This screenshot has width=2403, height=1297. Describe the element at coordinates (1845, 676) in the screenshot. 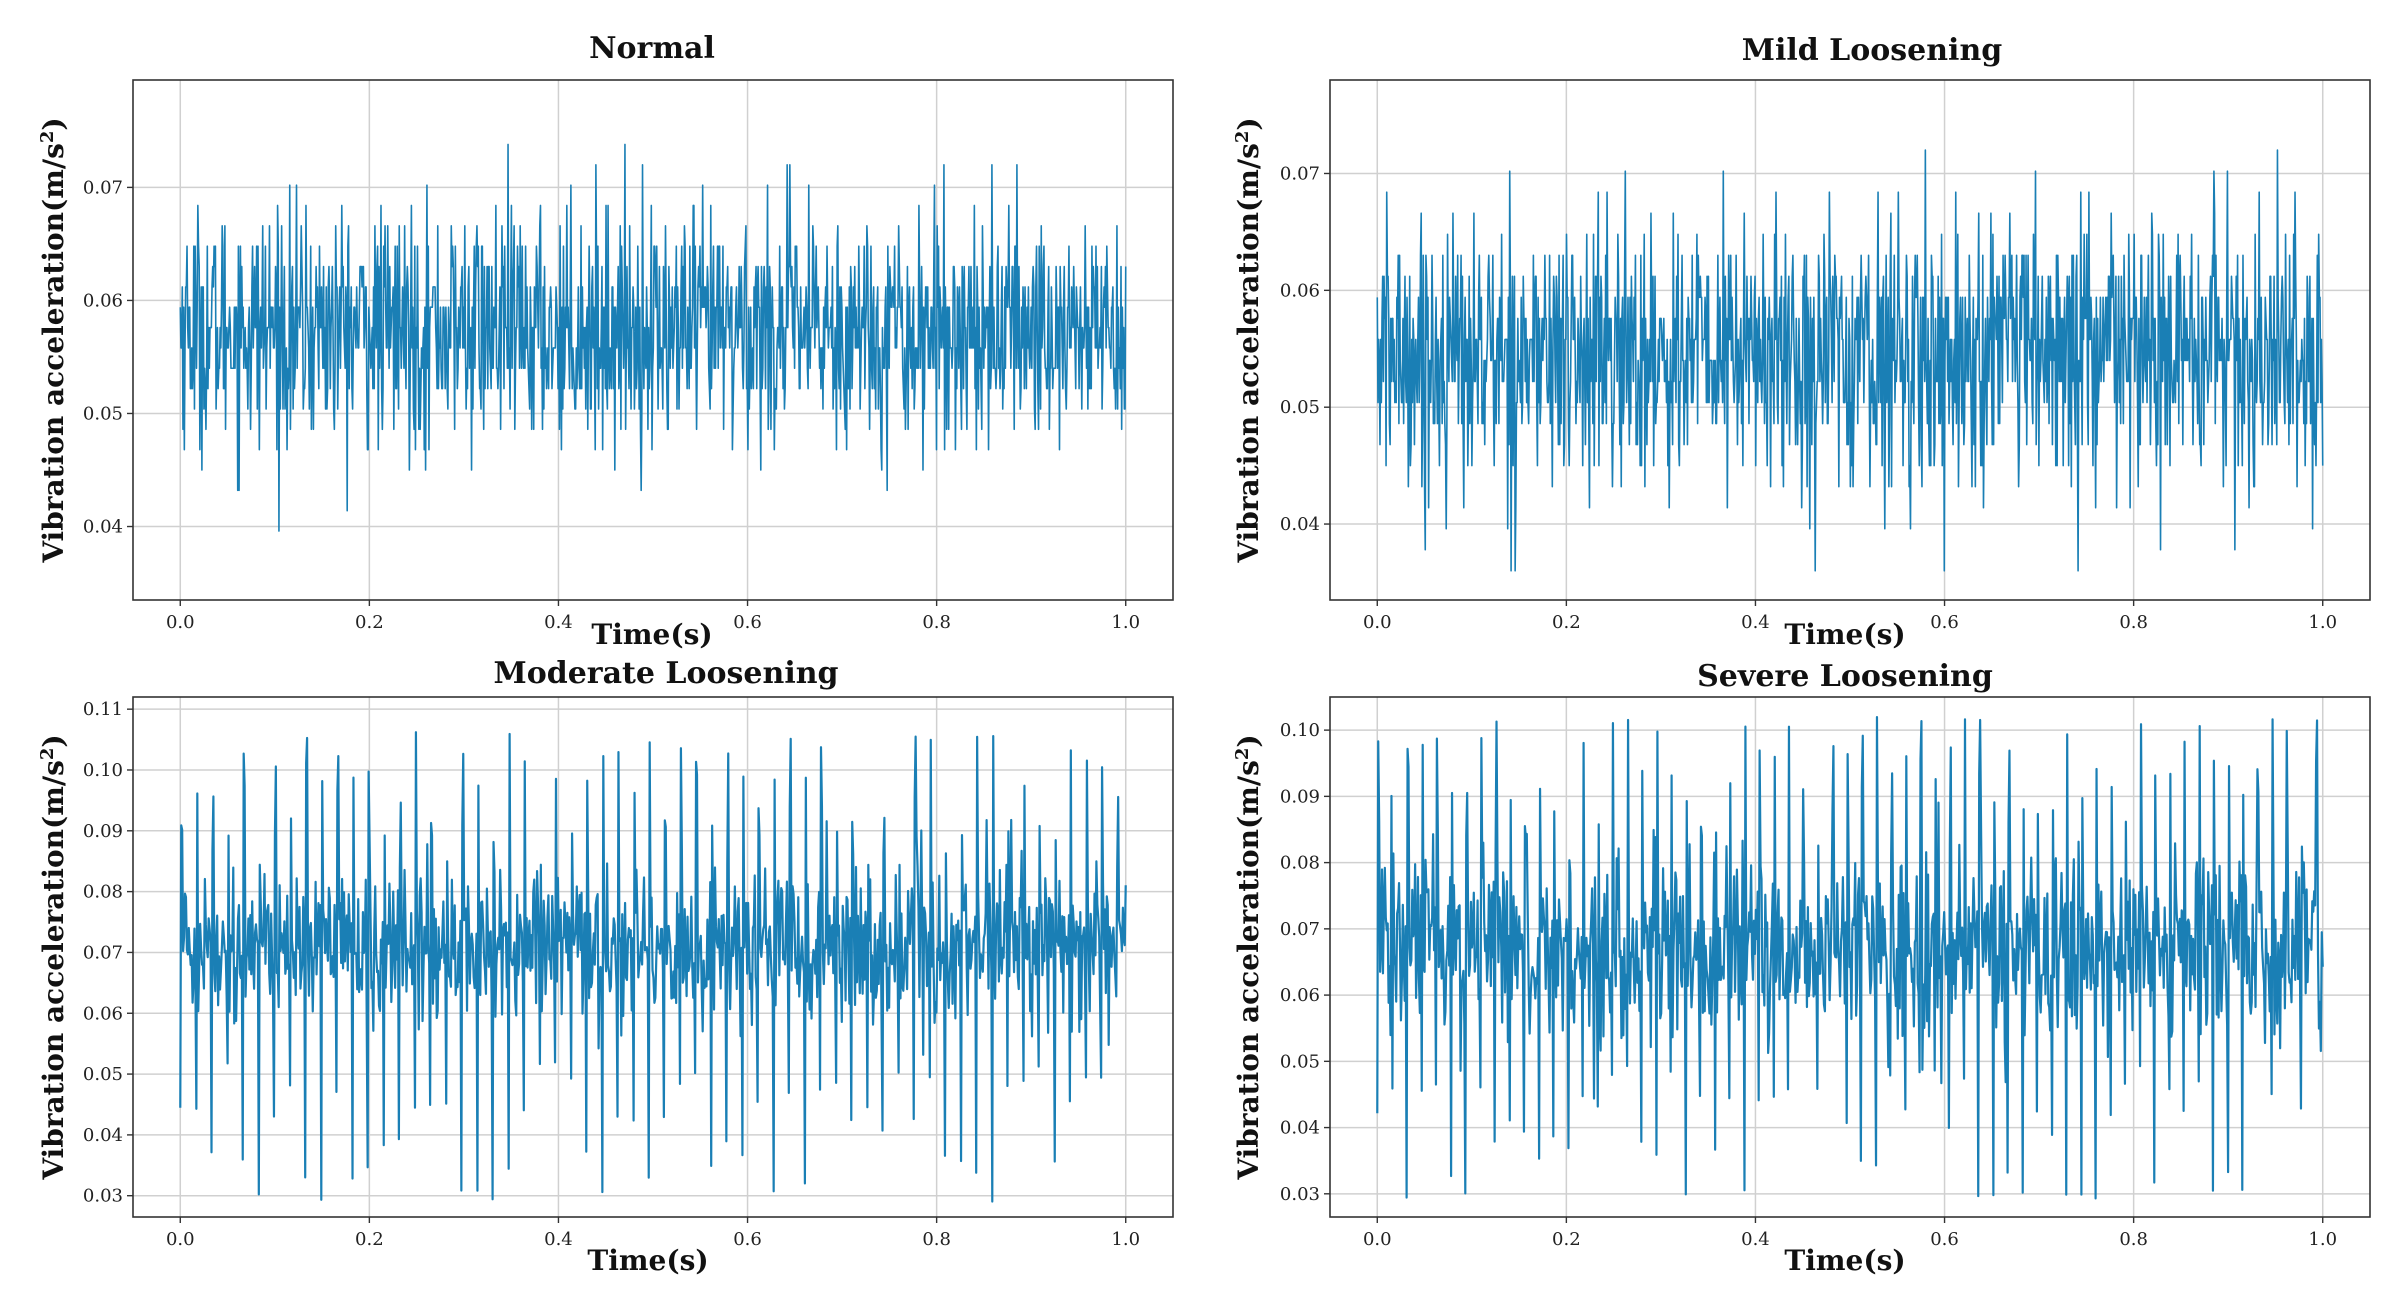

I see `chart-title: Severe Loosening` at that location.